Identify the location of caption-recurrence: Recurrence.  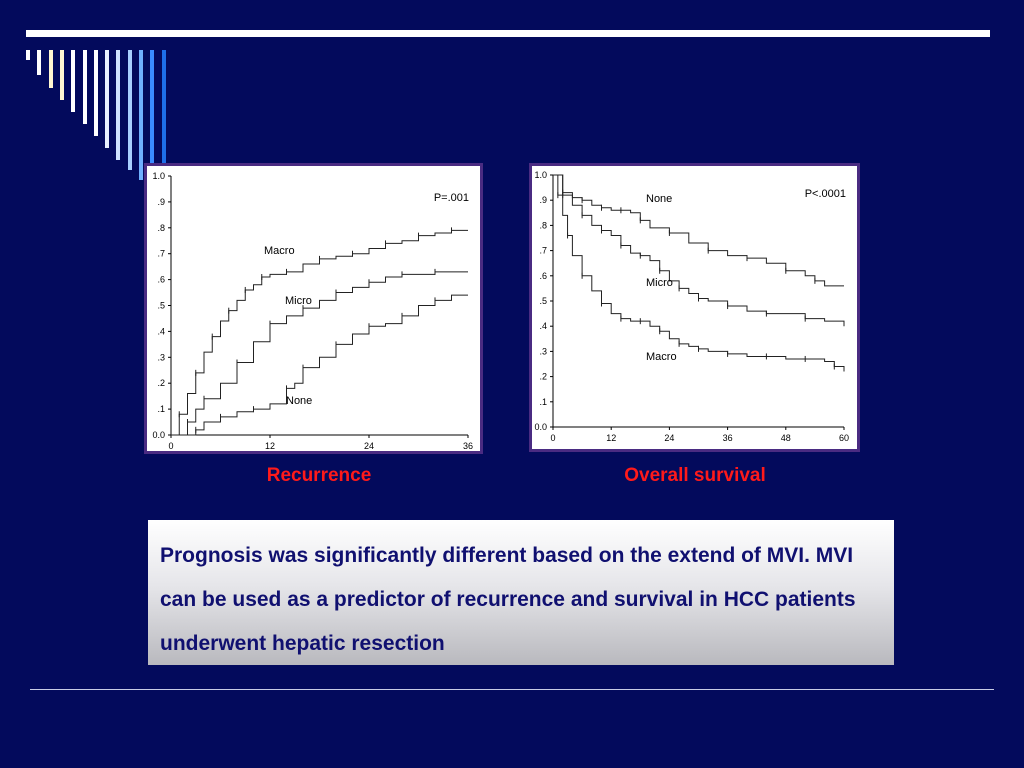
(319, 475).